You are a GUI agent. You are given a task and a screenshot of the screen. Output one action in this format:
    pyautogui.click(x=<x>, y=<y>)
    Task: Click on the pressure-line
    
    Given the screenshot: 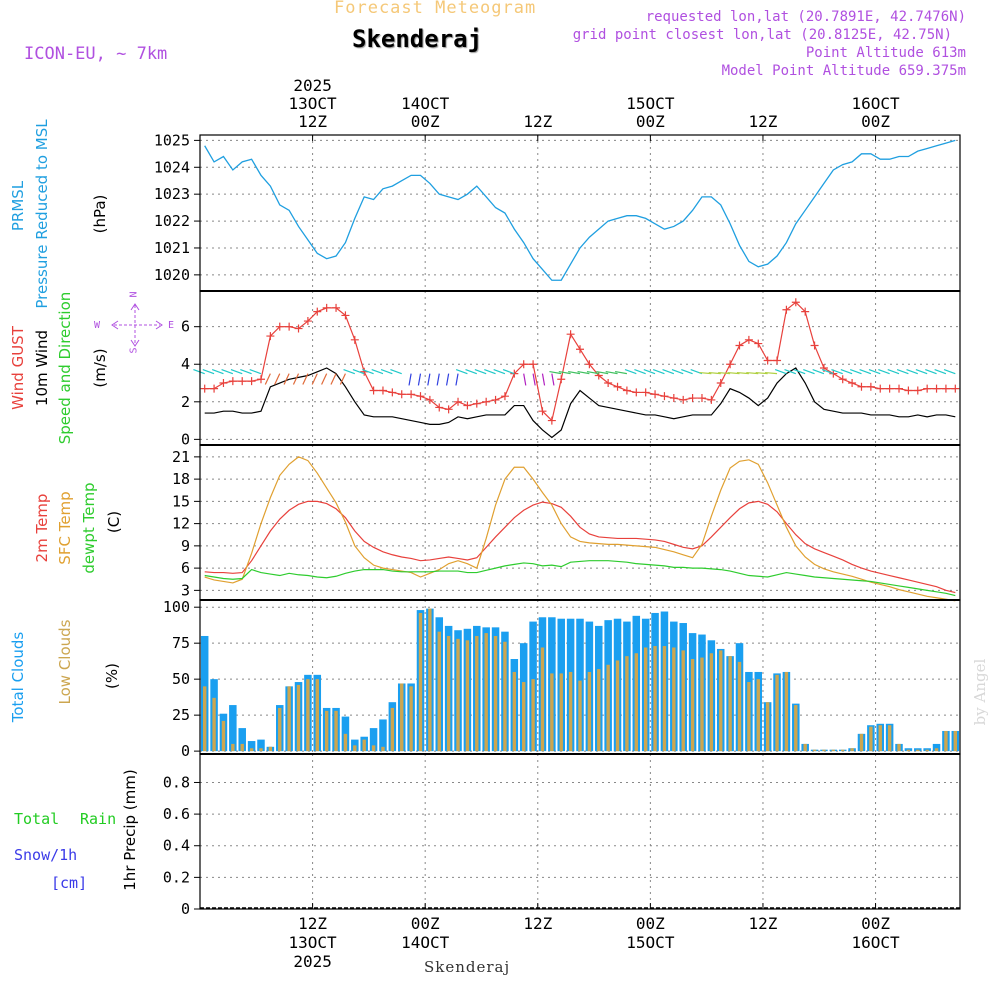 What is the action you would take?
    pyautogui.click(x=580, y=210)
    